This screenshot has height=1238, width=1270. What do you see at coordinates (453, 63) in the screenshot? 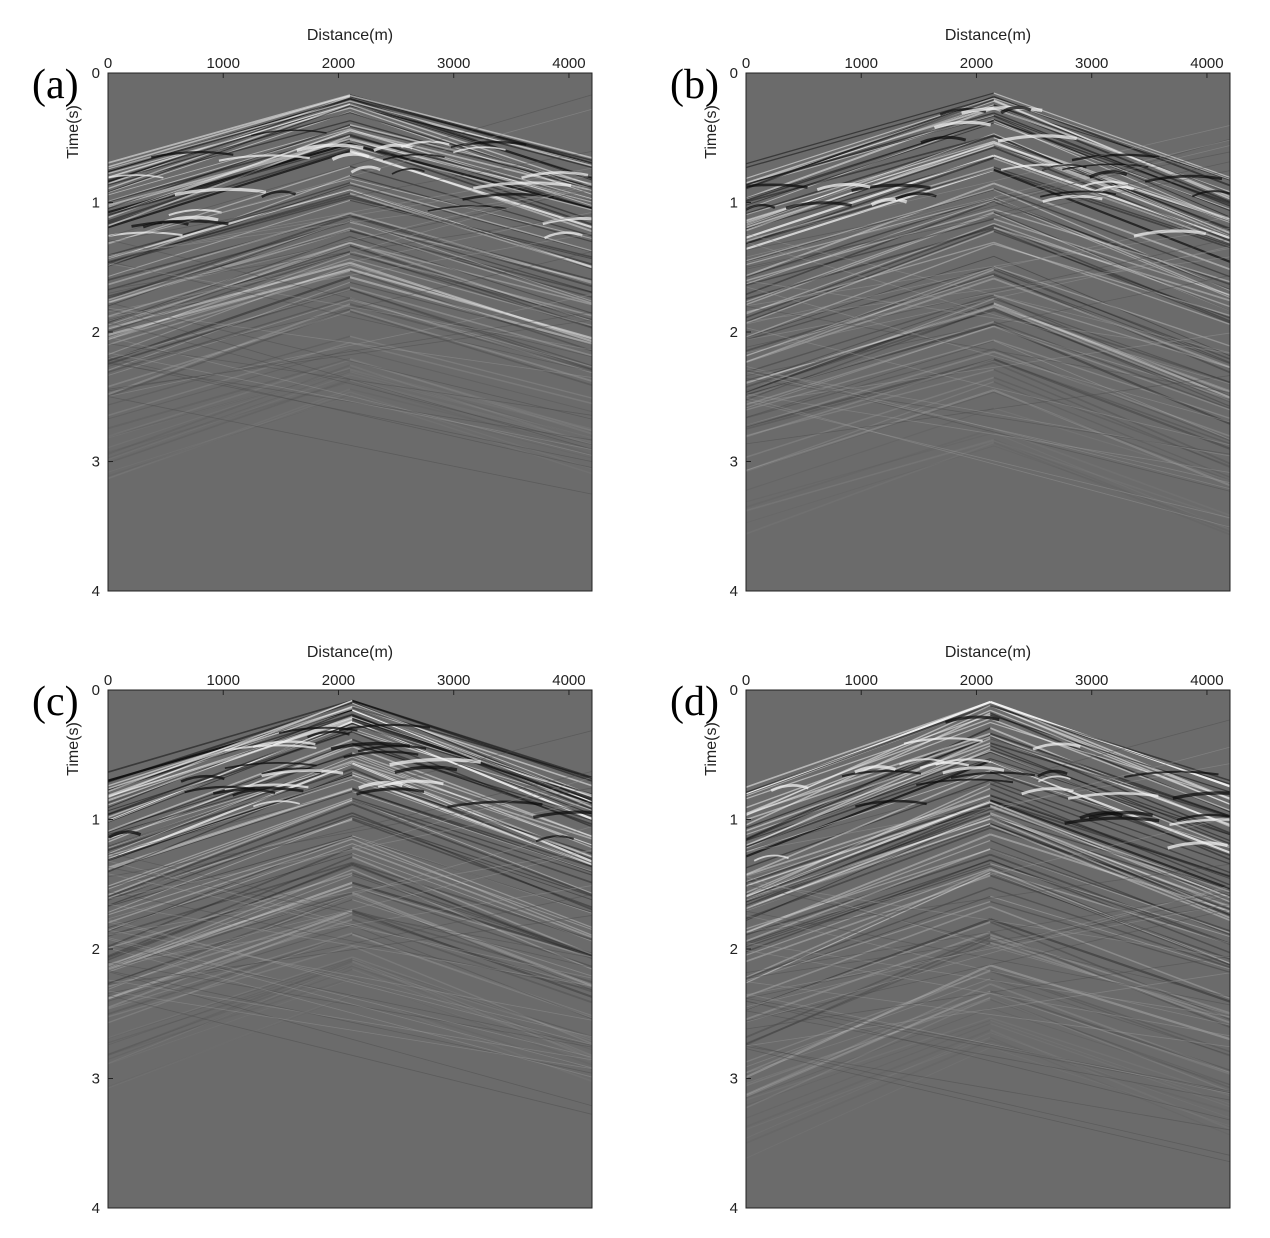
I see `x-tick-label: 3000` at bounding box center [453, 63].